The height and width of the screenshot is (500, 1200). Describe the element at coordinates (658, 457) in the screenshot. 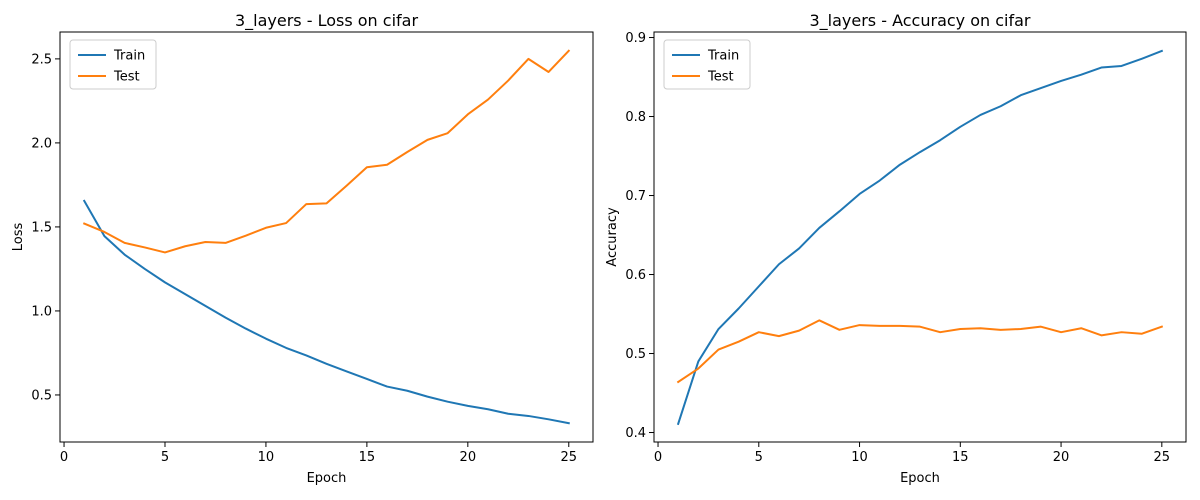

I see `accuracy-x-tick-label: 0` at that location.